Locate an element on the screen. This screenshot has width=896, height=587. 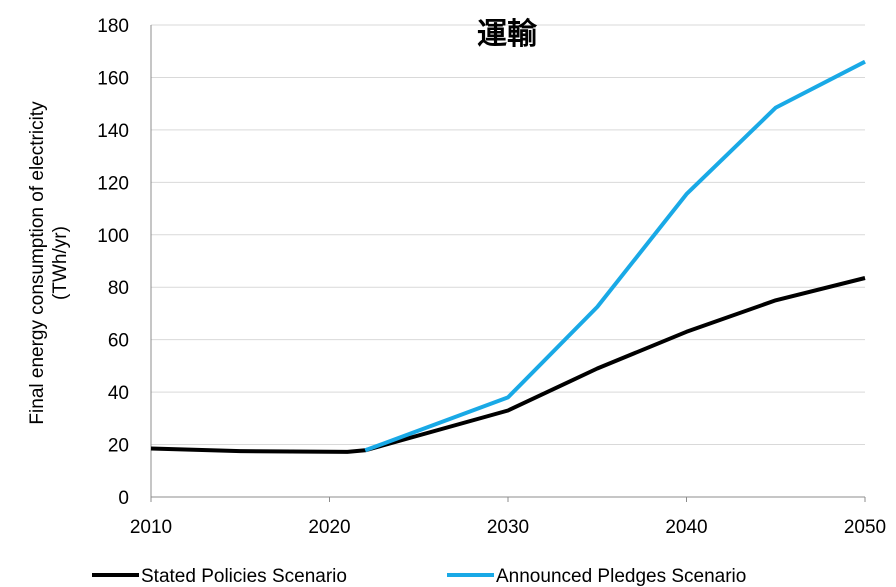
x-tick-label: 2020 is located at coordinates (329, 527).